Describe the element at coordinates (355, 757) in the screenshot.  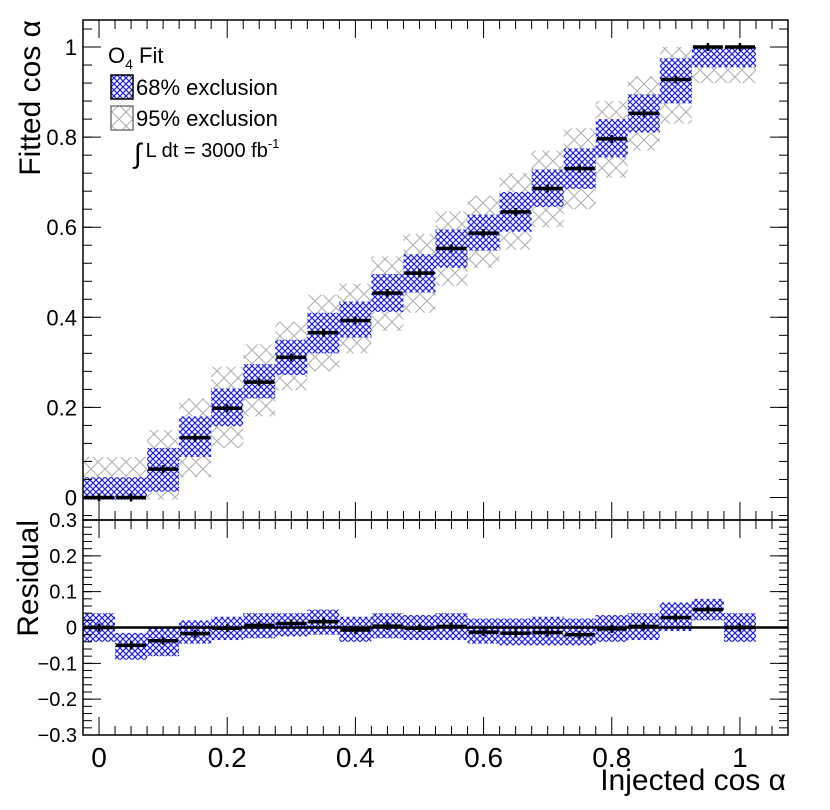
I see `x-tick-label: 0.4` at that location.